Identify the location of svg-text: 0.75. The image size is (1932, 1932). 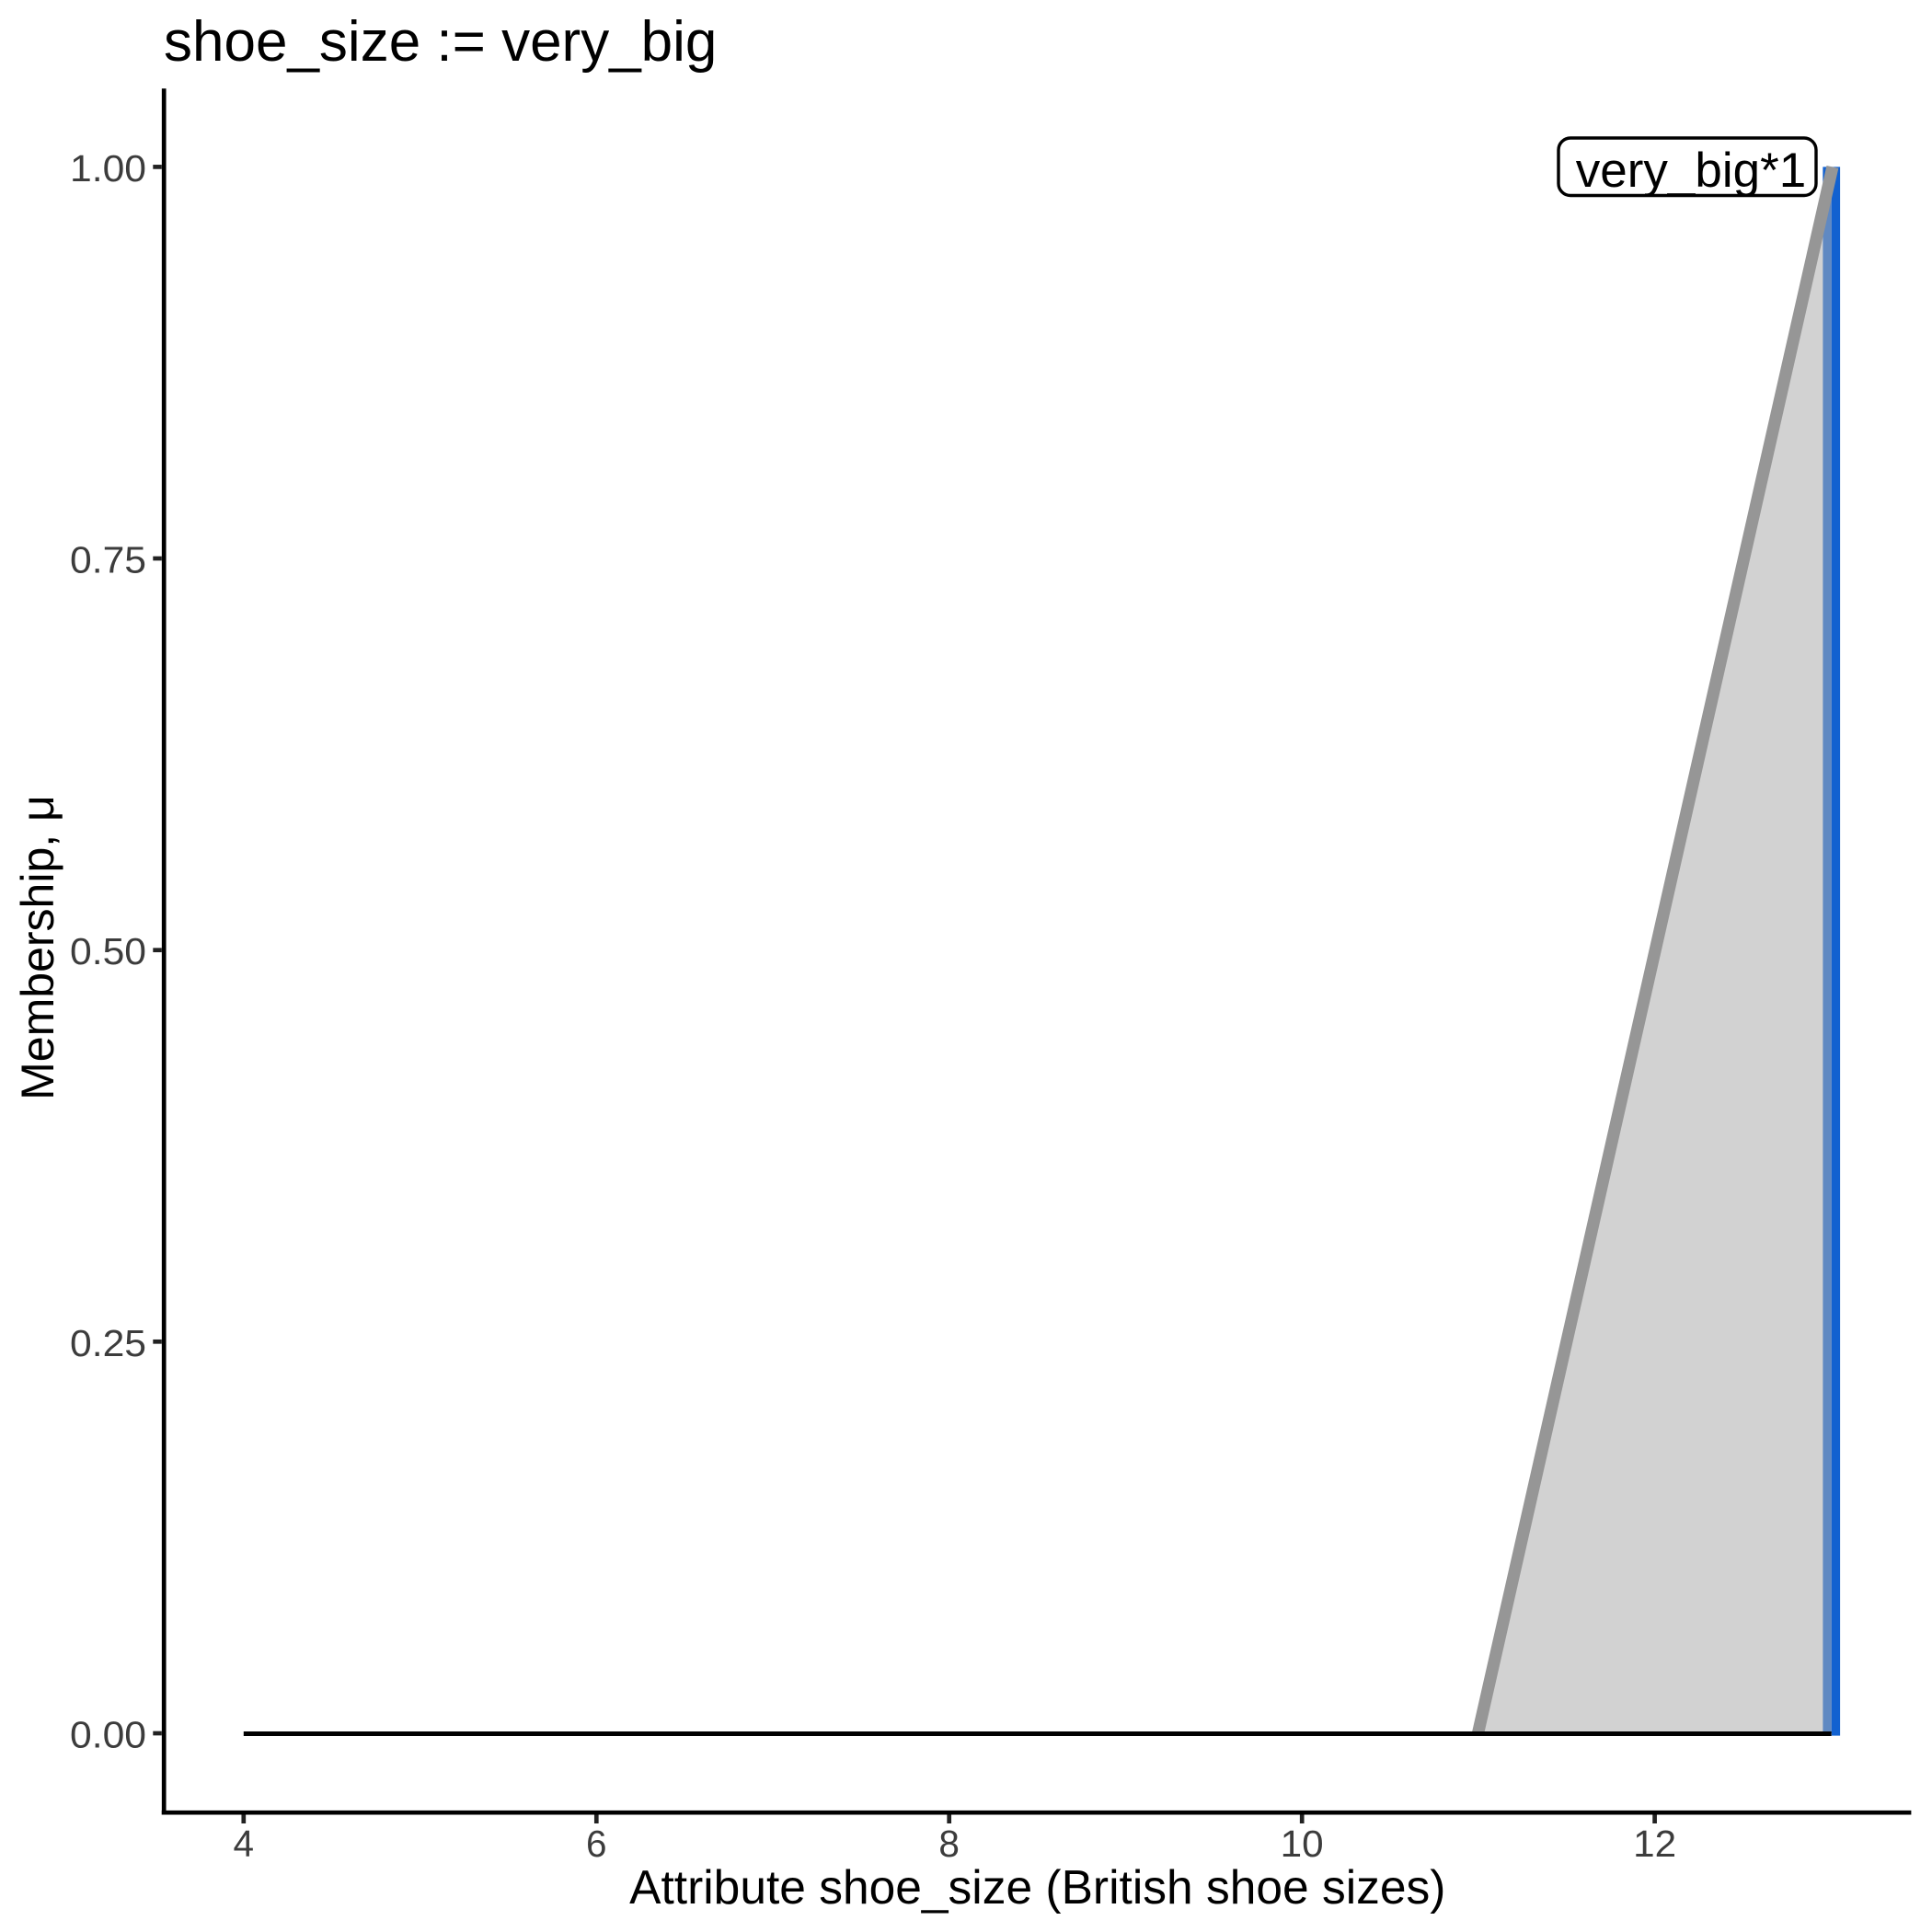
(108, 560).